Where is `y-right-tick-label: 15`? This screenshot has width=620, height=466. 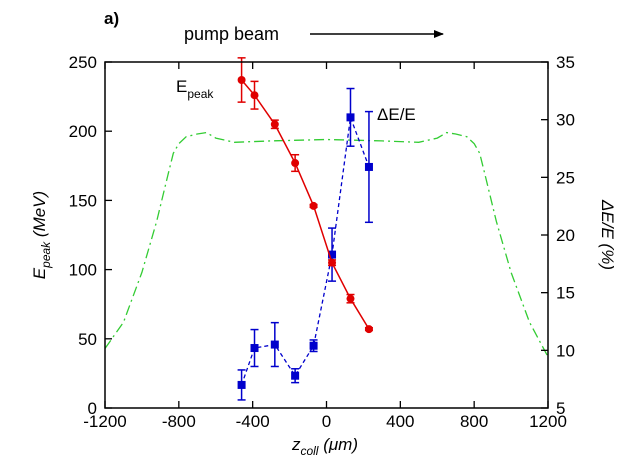 y-right-tick-label: 15 is located at coordinates (565, 293).